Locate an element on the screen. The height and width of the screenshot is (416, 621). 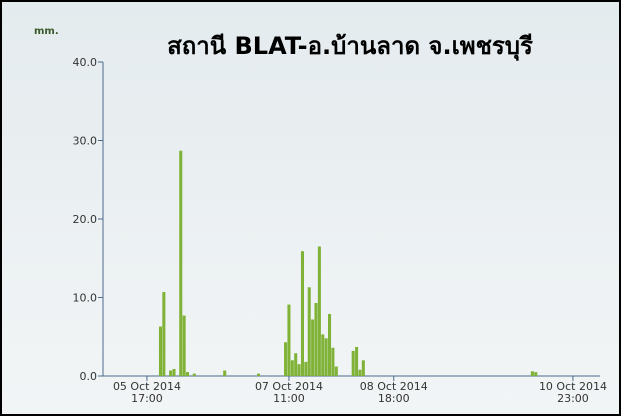
chart-title: สถานี BLAT-อ.บ้านลาด จ.เพชรบุรี is located at coordinates (350, 47).